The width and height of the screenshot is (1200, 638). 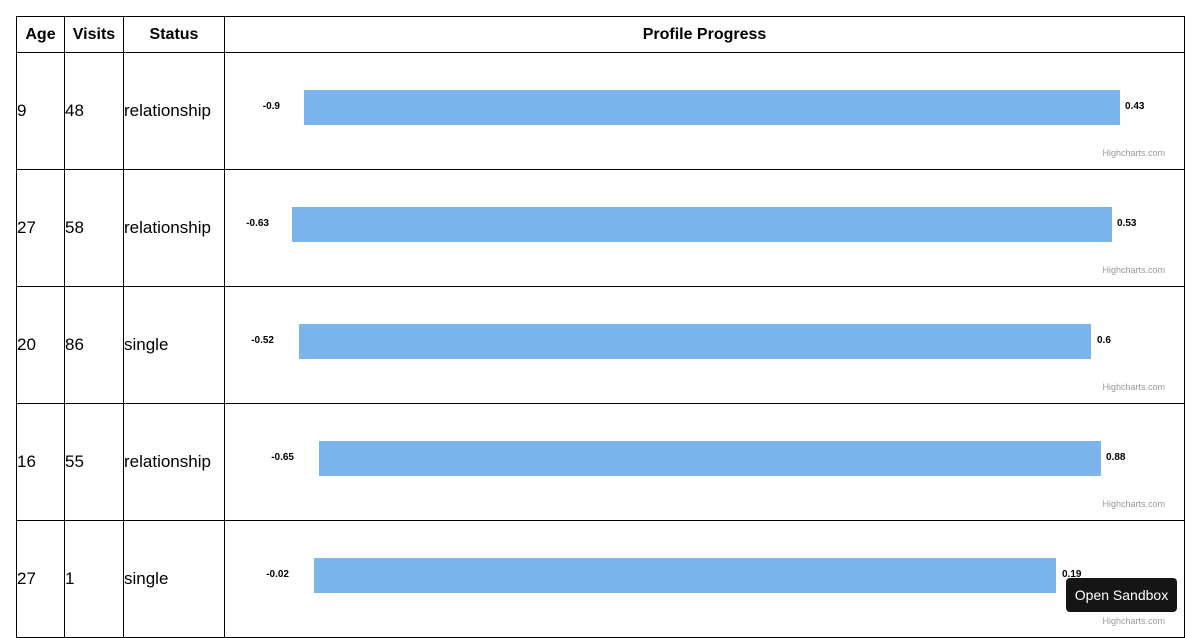 I want to click on visits-cell: 48, so click(x=94, y=111).